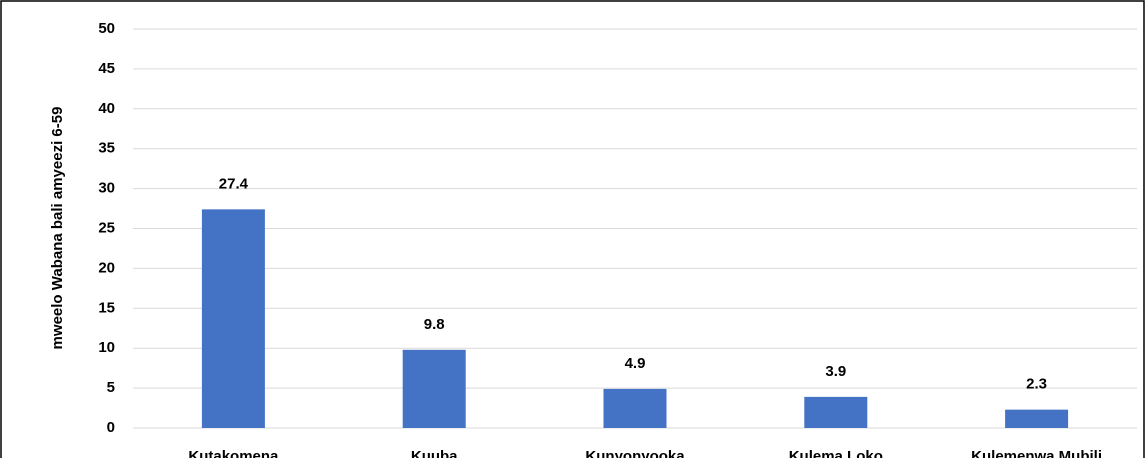 The height and width of the screenshot is (458, 1145). I want to click on y-tick-label: 45, so click(106, 68).